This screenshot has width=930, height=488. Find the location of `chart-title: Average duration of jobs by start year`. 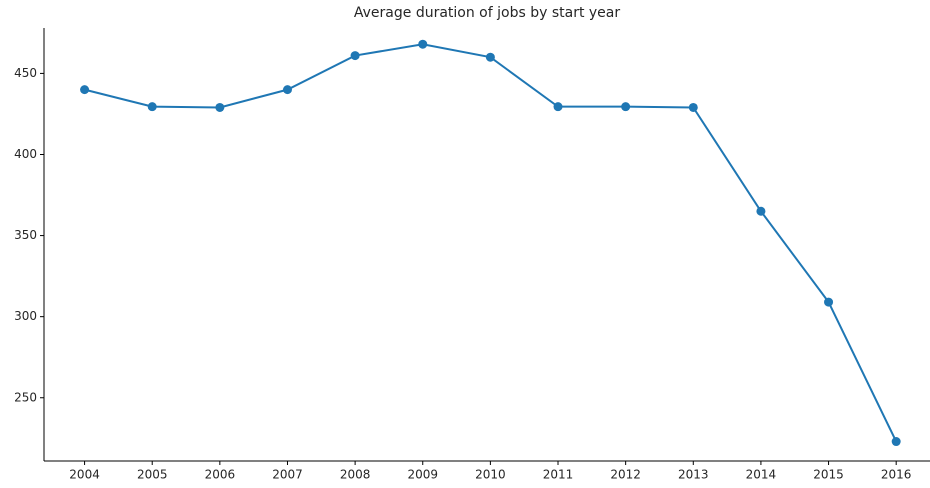

chart-title: Average duration of jobs by start year is located at coordinates (487, 13).